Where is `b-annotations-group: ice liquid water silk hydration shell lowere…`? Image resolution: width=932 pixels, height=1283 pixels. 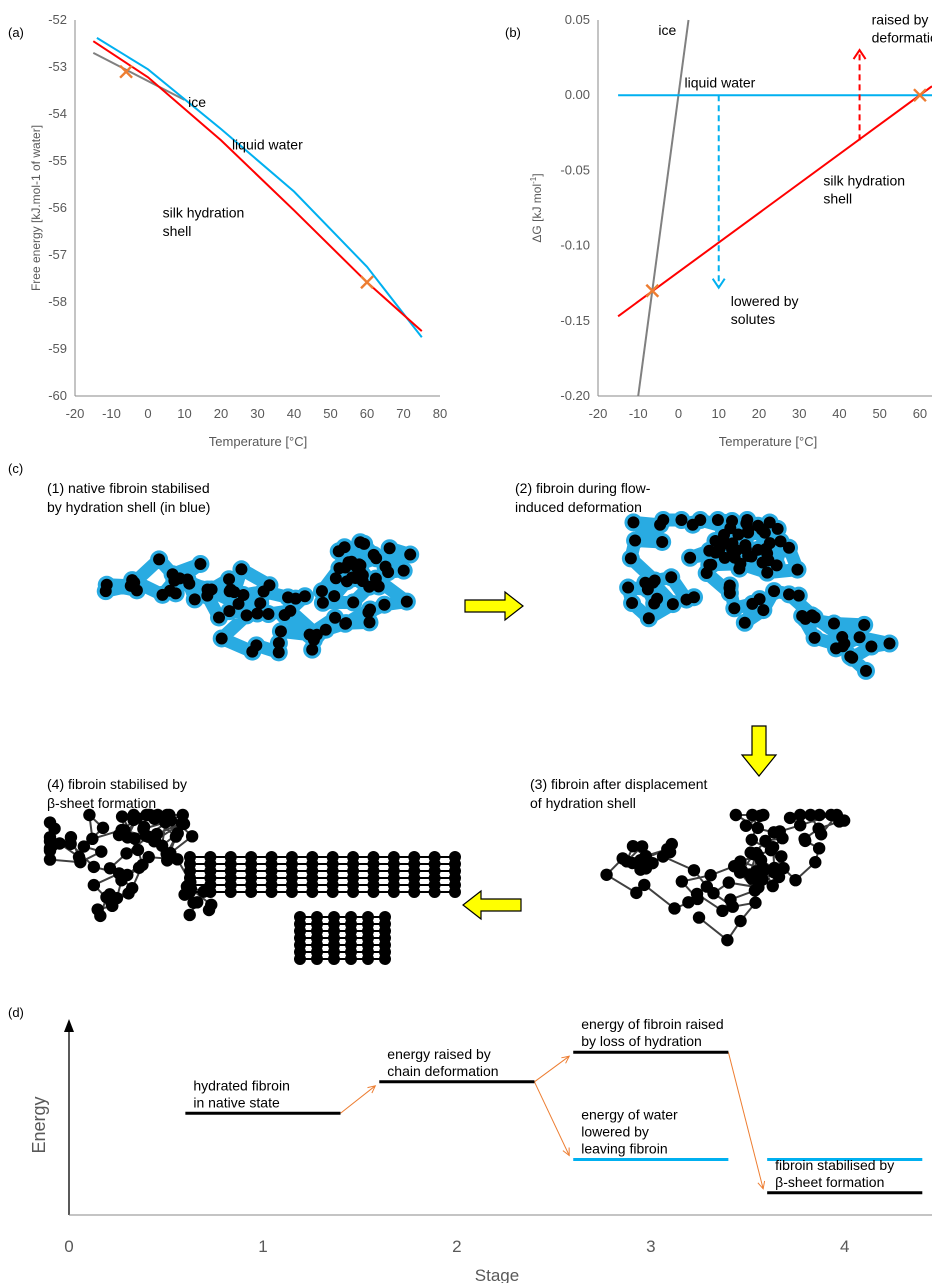 b-annotations-group: ice liquid water silk hydration shell lowere… is located at coordinates (795, 169).